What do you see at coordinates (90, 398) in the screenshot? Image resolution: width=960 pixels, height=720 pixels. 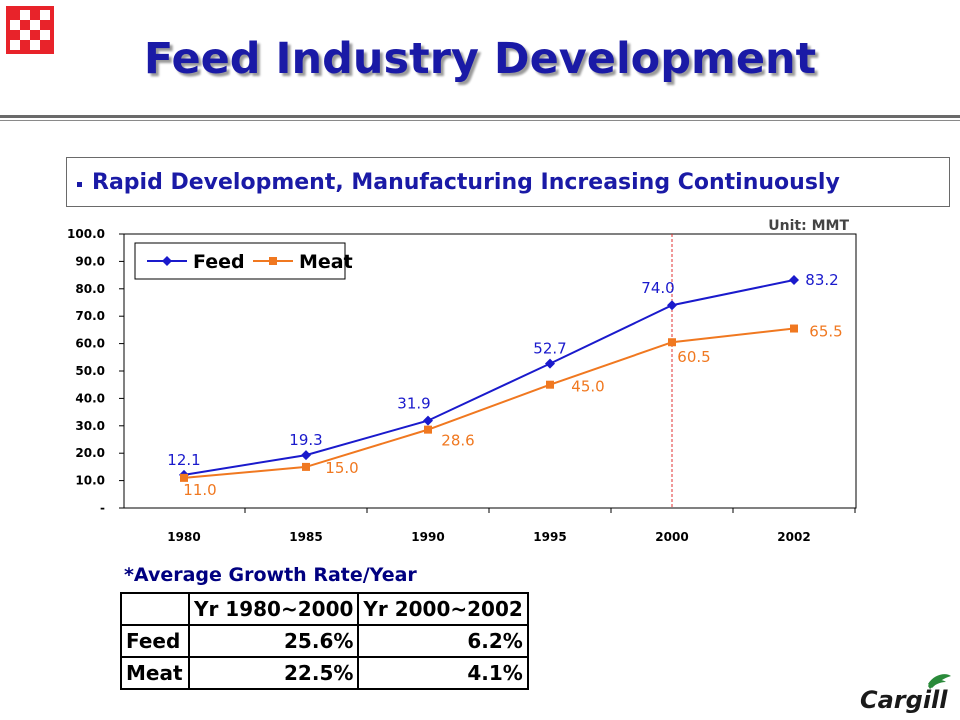 I see `y-tick-label: 40.0` at bounding box center [90, 398].